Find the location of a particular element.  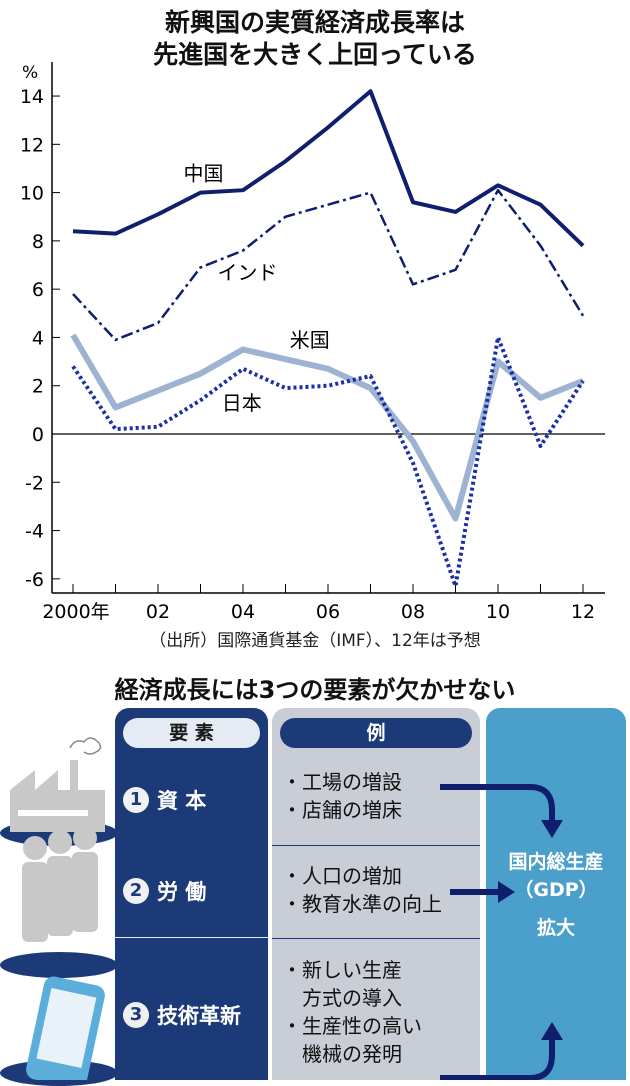

series-label: 米国 is located at coordinates (310, 340).